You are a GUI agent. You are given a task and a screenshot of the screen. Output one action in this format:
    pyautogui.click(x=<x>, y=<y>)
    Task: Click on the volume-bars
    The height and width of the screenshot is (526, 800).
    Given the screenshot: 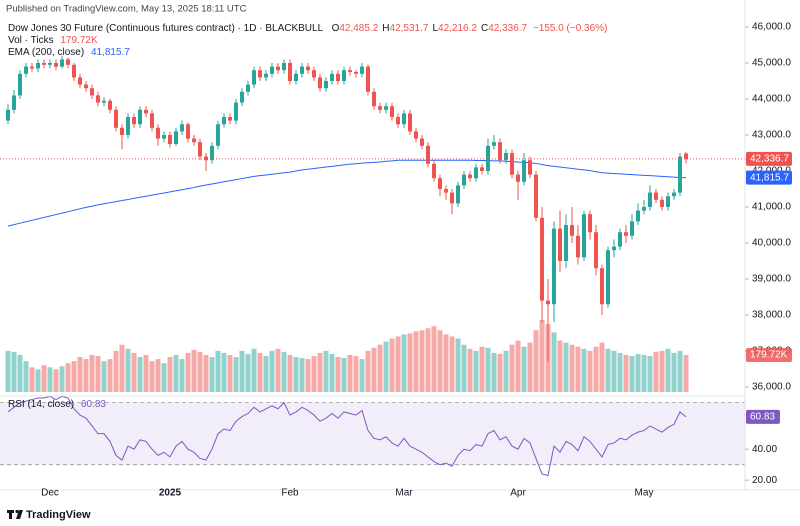 What is the action you would take?
    pyautogui.click(x=347, y=356)
    